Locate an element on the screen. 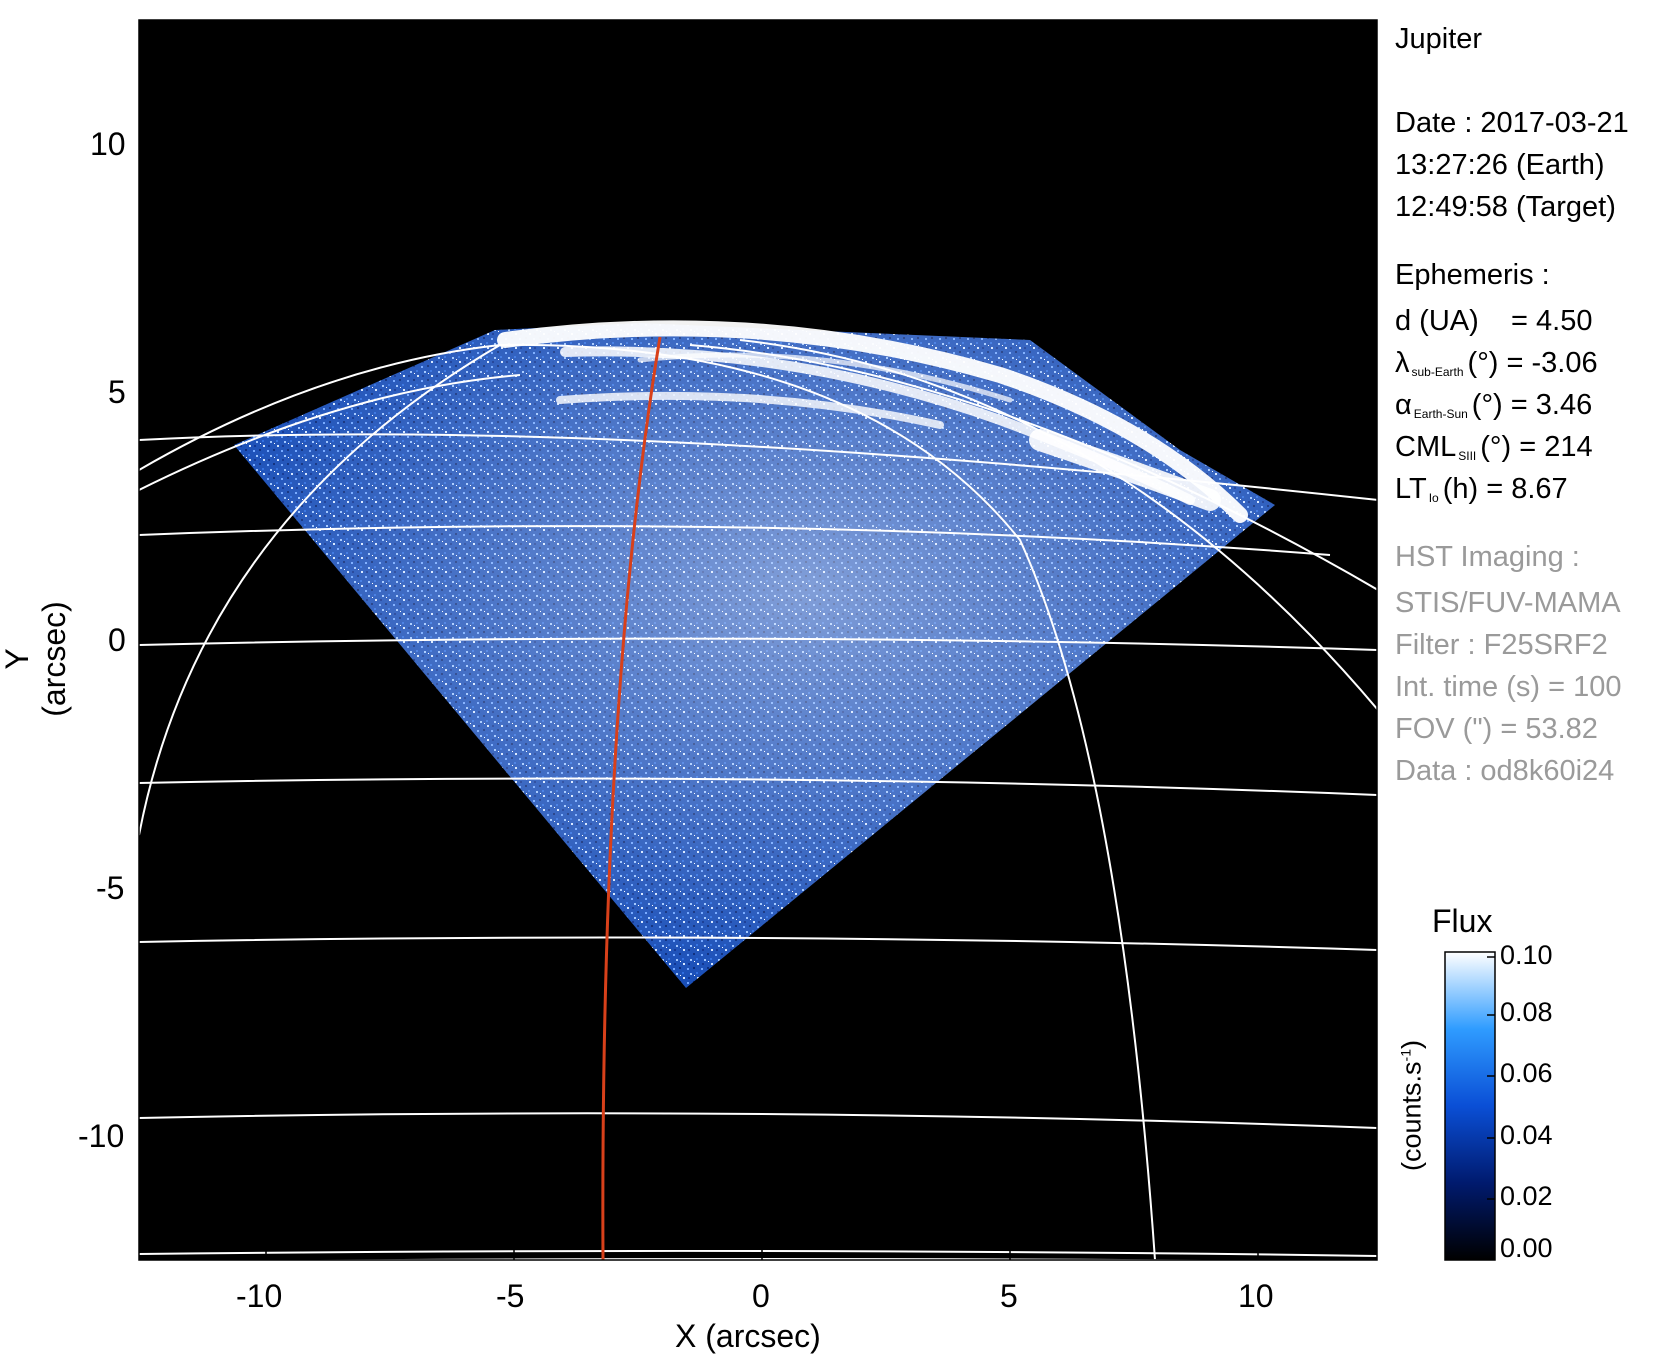 This screenshot has width=1671, height=1367. hst-instrument: STIS/FUV-MAMA is located at coordinates (1508, 603).